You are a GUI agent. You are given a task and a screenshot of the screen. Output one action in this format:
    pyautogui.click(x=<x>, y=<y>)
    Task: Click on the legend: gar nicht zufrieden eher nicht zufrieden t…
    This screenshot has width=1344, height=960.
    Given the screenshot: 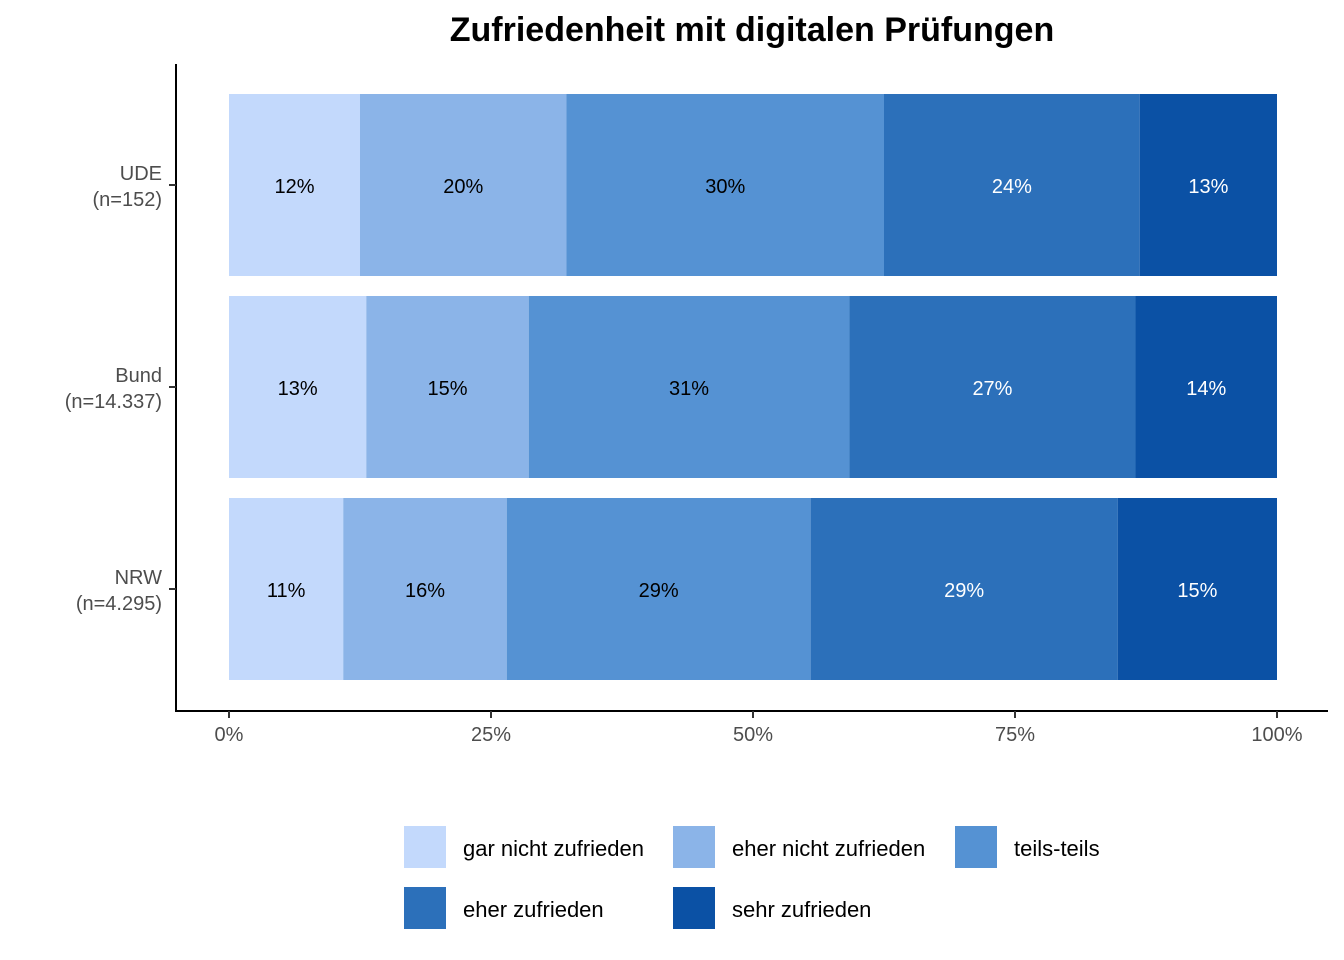 What is the action you would take?
    pyautogui.click(x=752, y=877)
    